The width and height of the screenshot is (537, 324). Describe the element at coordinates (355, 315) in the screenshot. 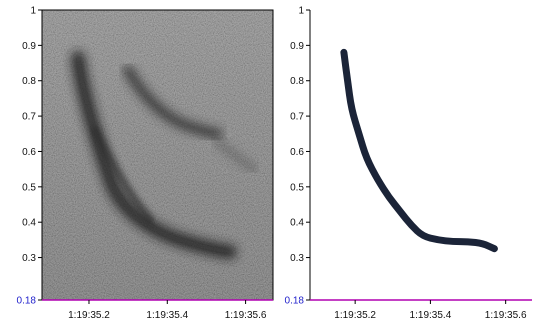

I see `trace-xtick-label: 1:19:35.2` at that location.